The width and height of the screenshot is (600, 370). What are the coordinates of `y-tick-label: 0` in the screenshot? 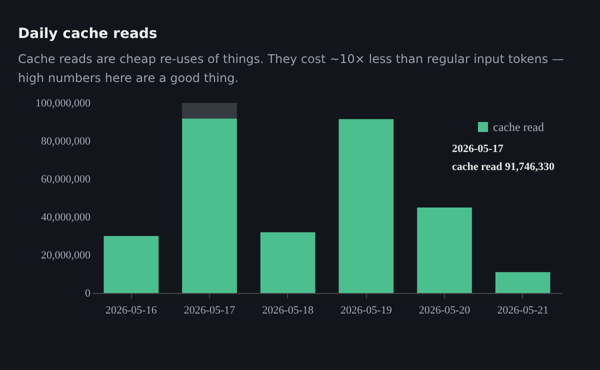 It's located at (88, 294).